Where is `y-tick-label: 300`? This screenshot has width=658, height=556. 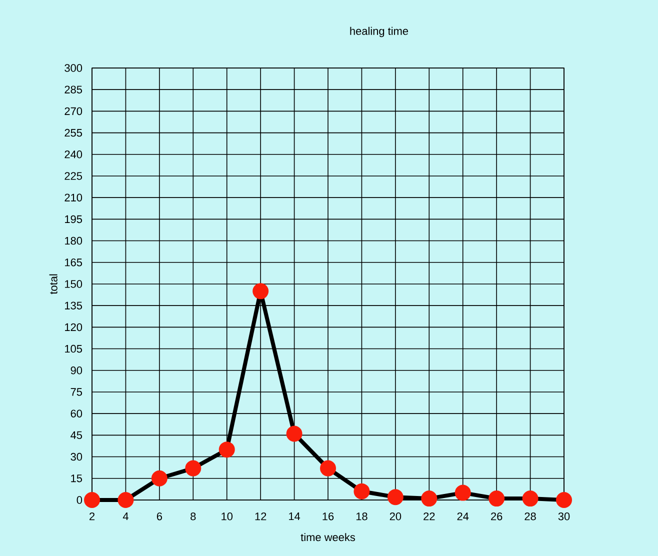
y-tick-label: 300 is located at coordinates (73, 68).